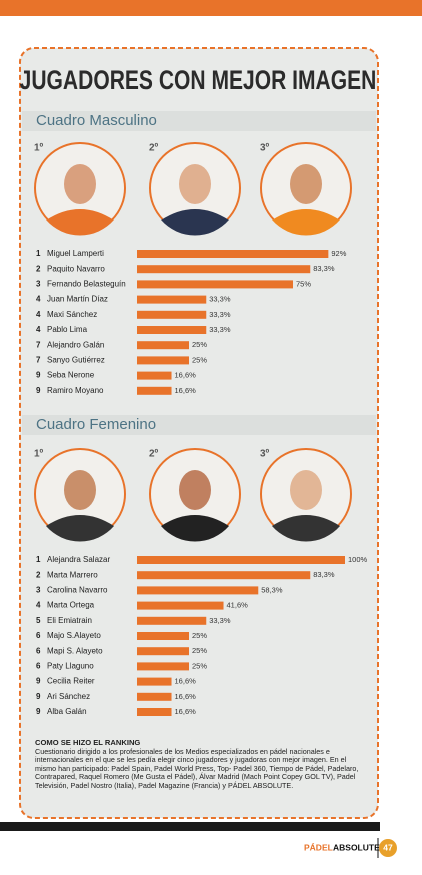  What do you see at coordinates (318, 847) in the screenshot?
I see `brand-first: PÁDEL` at bounding box center [318, 847].